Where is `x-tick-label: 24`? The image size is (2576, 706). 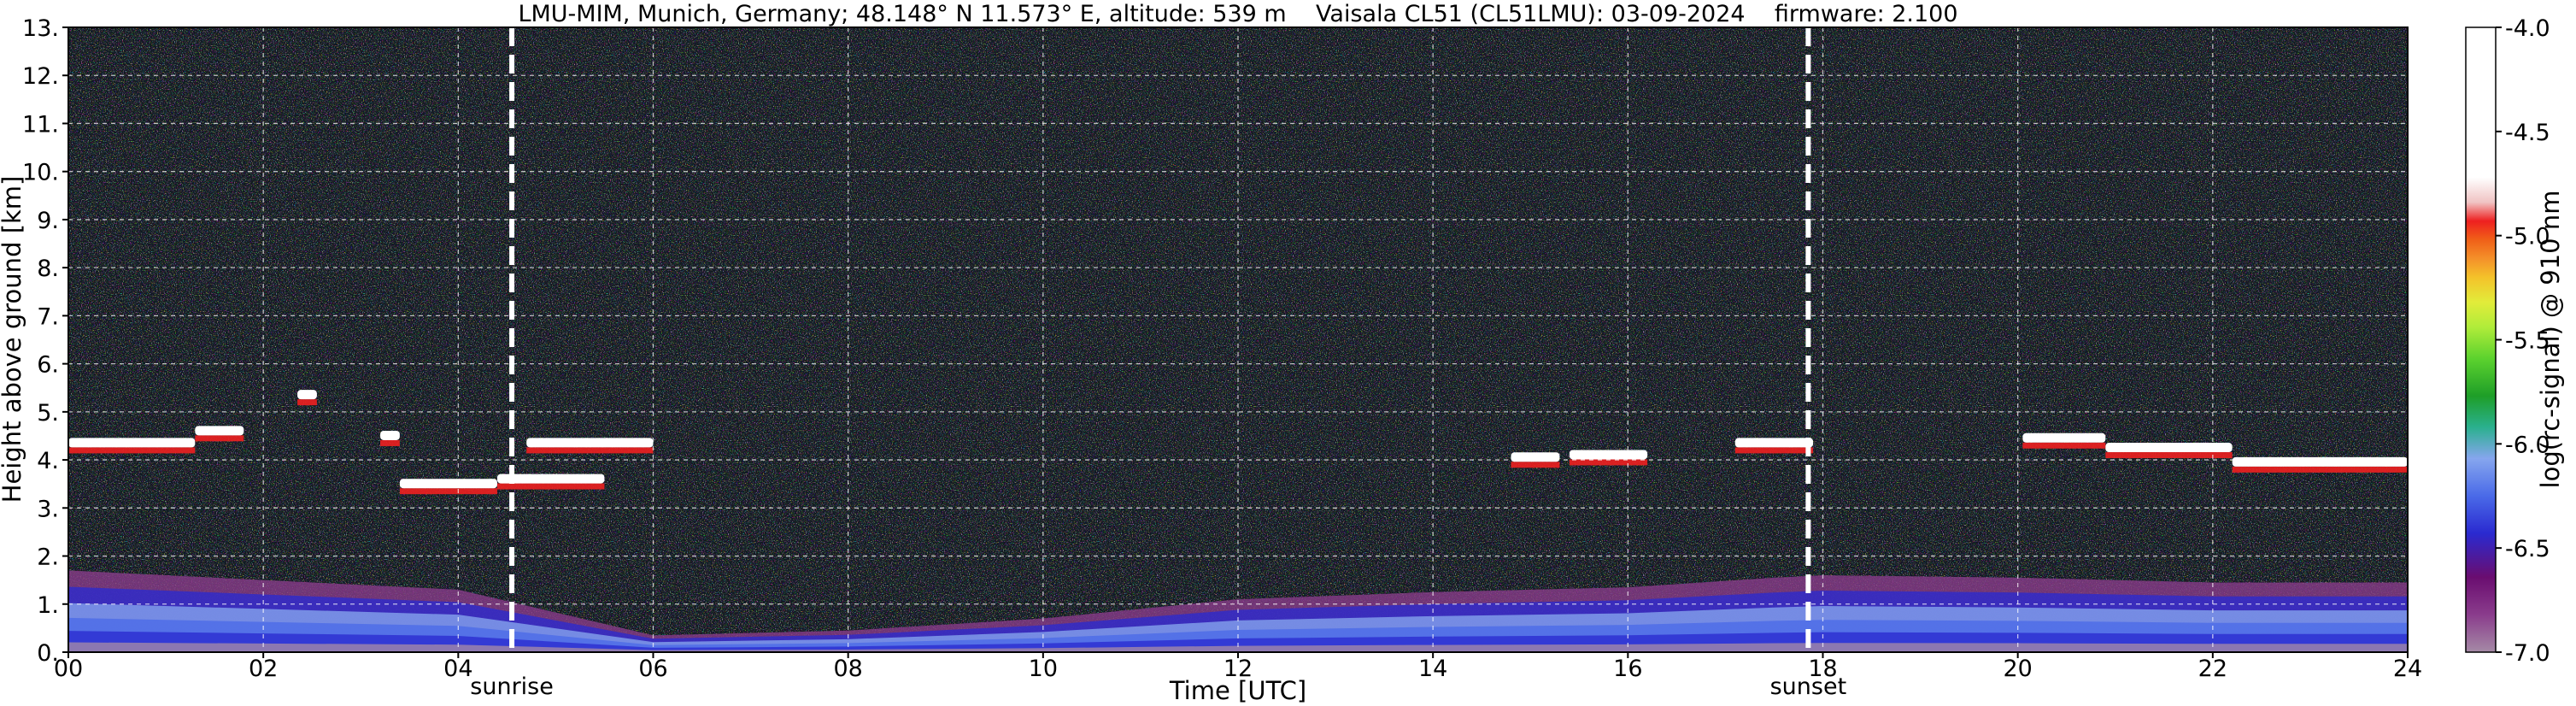 x-tick-label: 24 is located at coordinates (2407, 669).